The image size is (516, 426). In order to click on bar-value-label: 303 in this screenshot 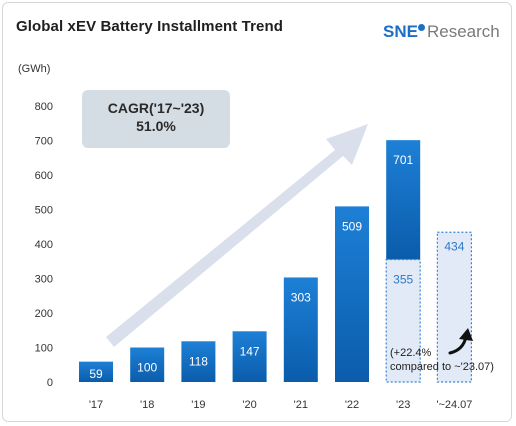, I will do `click(301, 297)`.